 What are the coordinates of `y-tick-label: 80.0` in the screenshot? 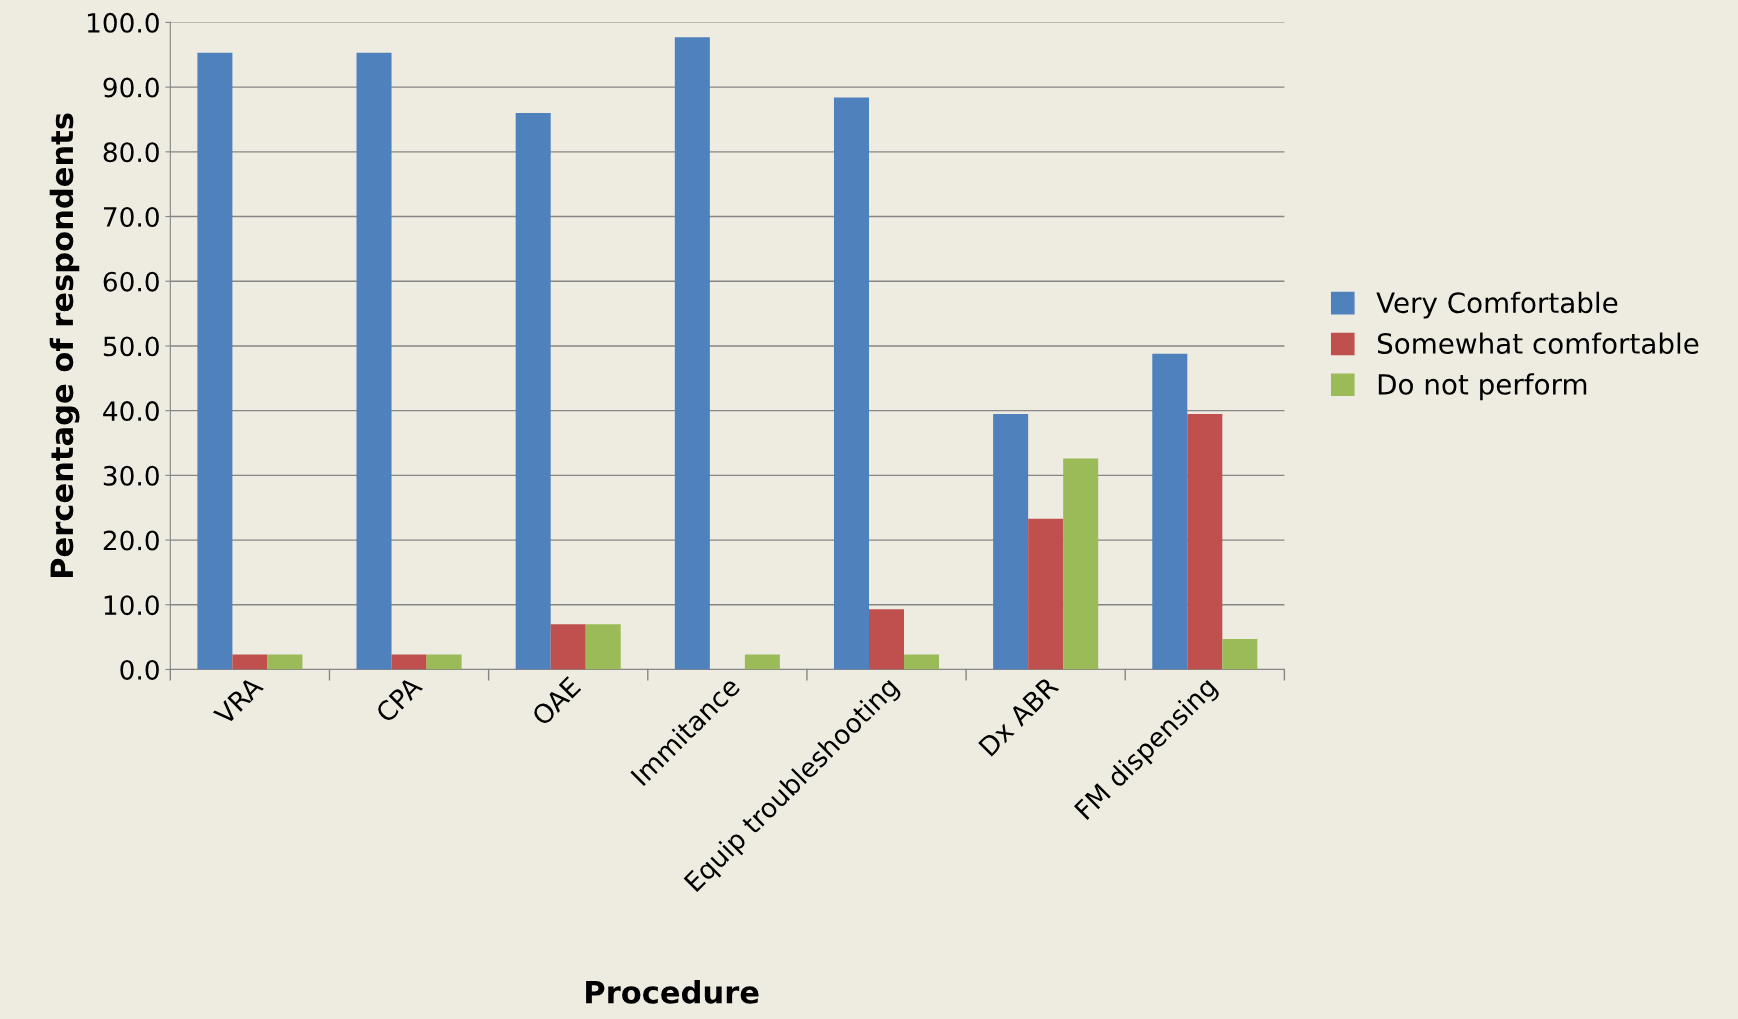 It's located at (131, 152).